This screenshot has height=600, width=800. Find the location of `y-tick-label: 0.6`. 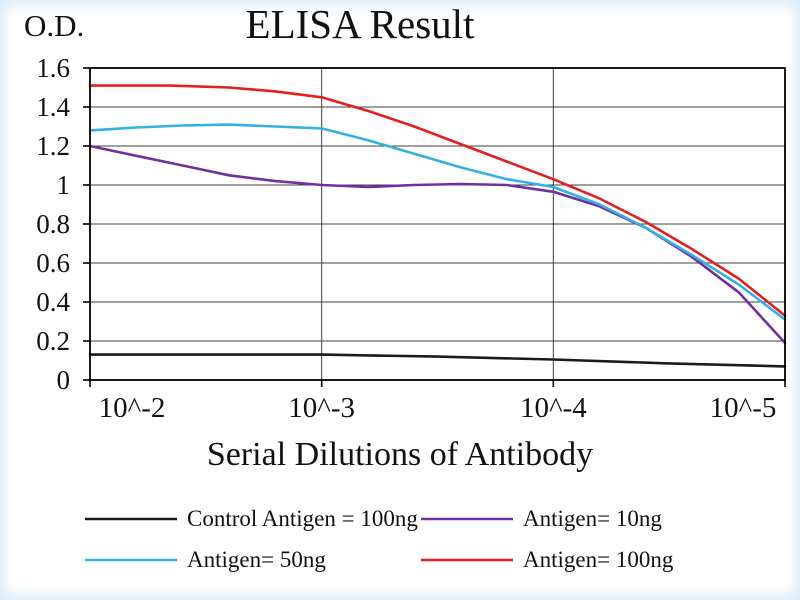

y-tick-label: 0.6 is located at coordinates (53, 263).